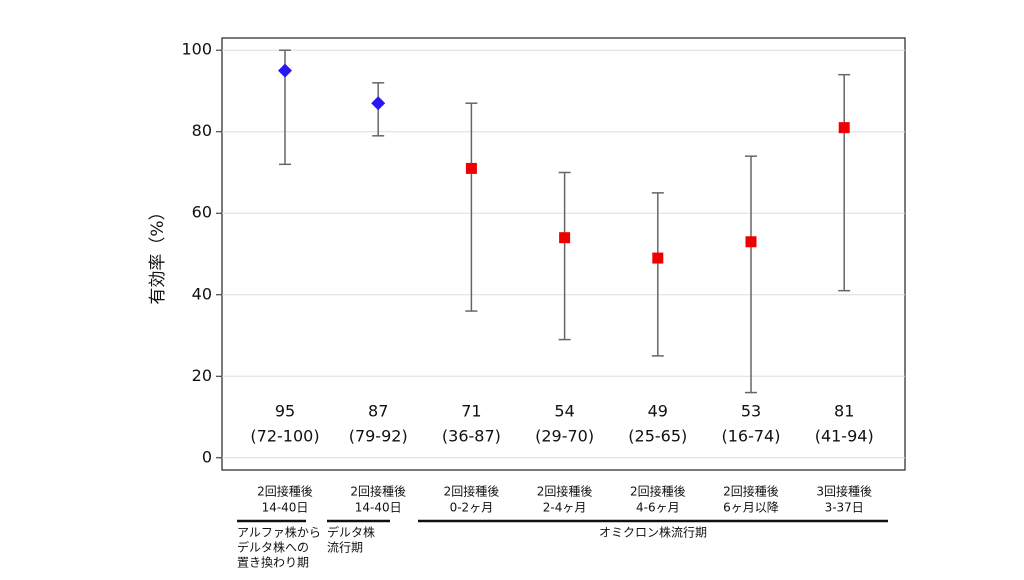 This screenshot has width=1024, height=580. I want to click on interval-label: (72-100), so click(284, 436).